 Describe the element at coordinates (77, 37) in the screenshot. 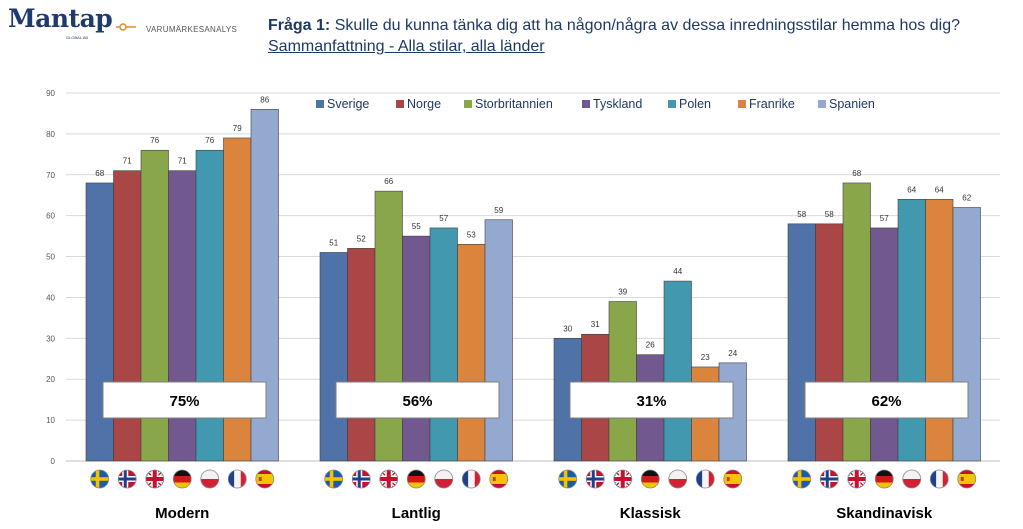

I see `logo-subtext: GLOBAL AB` at that location.